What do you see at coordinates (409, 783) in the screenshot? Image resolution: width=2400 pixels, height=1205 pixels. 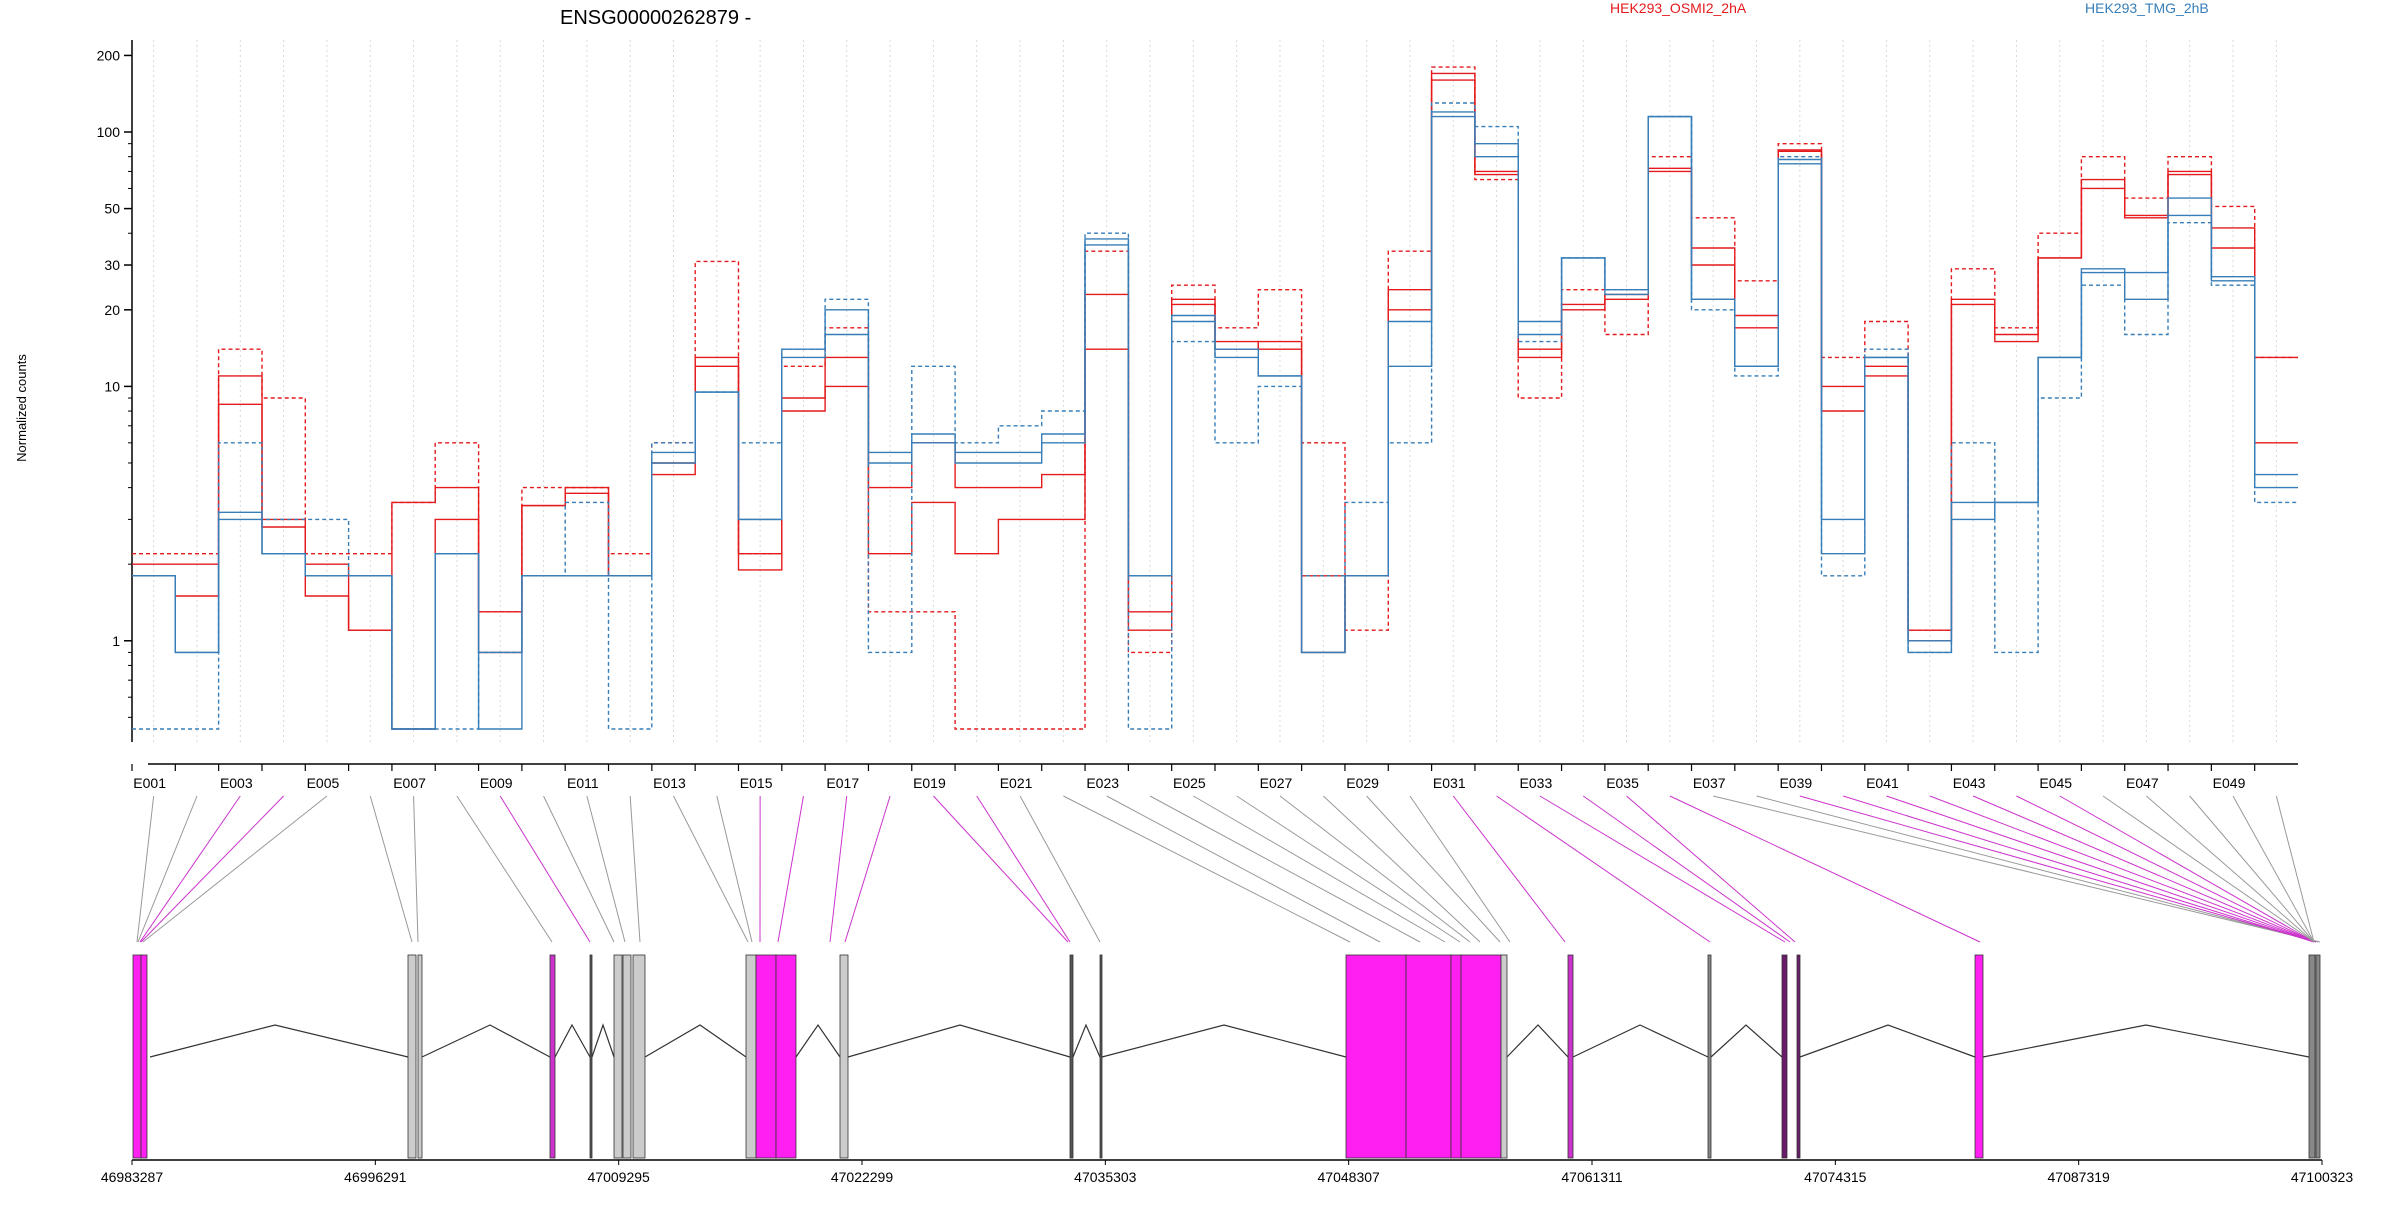 I see `x-tick-label: E007` at bounding box center [409, 783].